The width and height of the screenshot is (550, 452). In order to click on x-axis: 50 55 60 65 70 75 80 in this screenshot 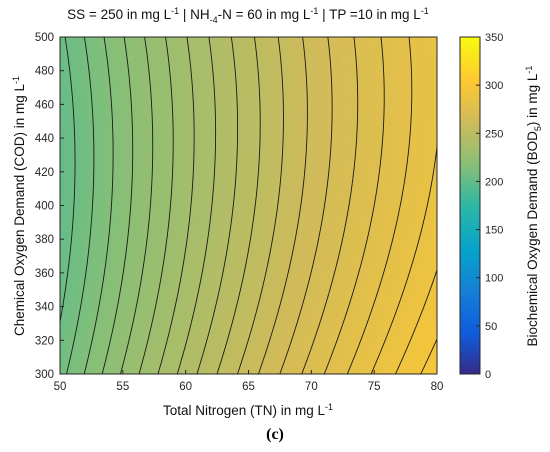, I will do `click(249, 381)`.